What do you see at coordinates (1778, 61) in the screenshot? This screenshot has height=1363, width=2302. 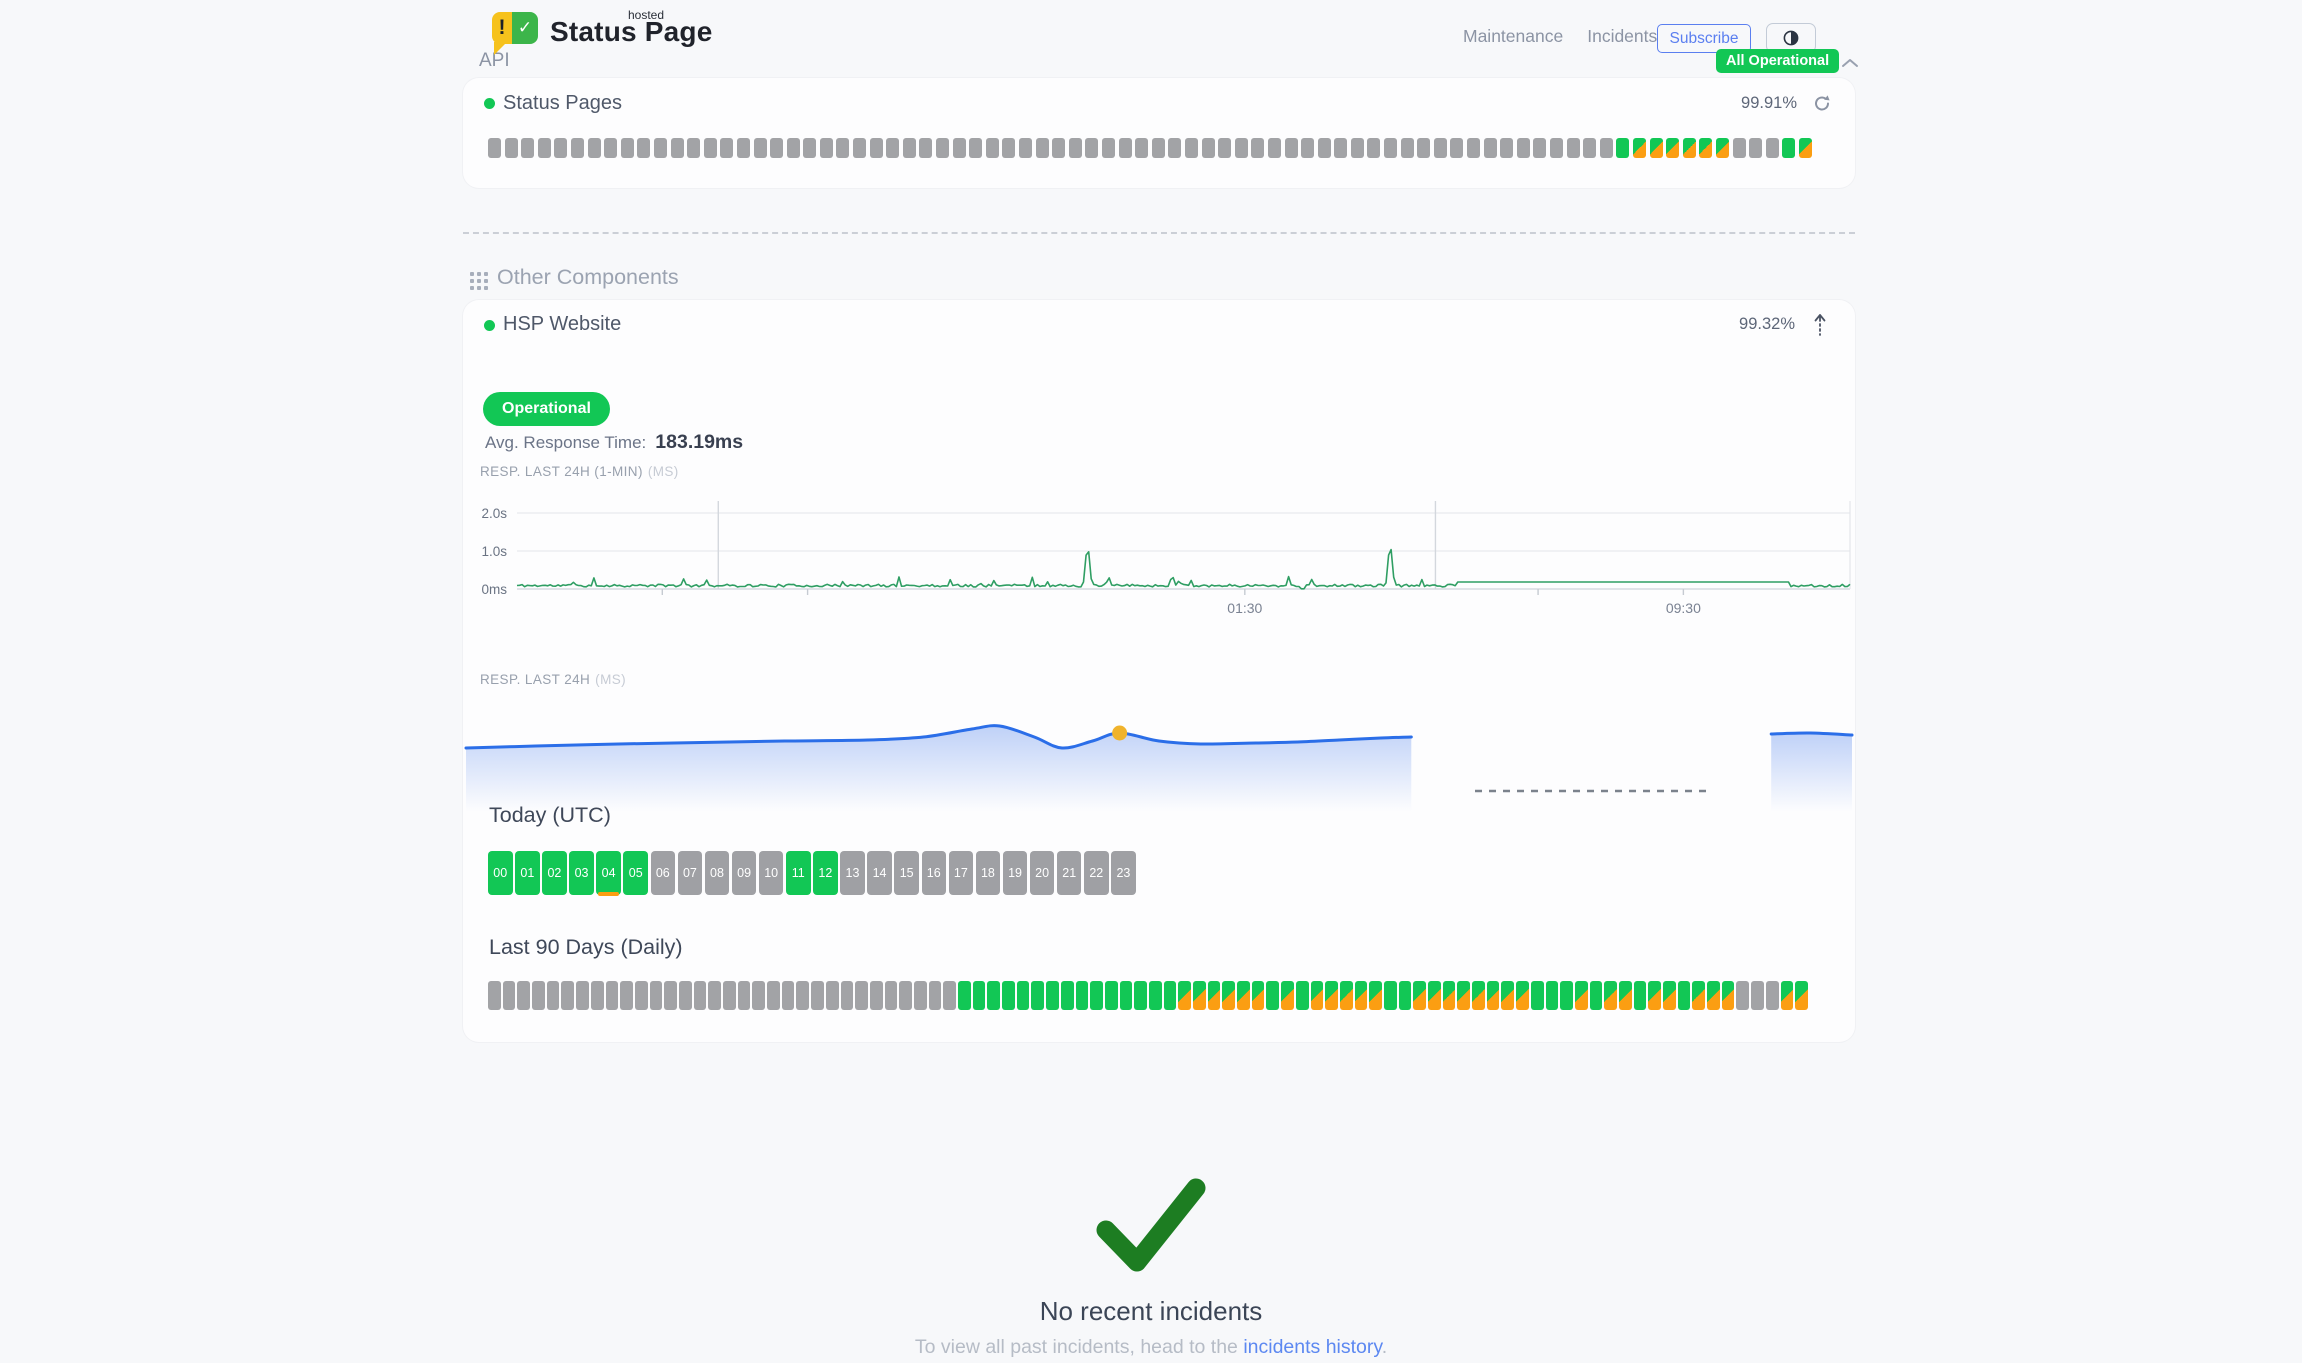 I see `overall-status-badge: All Operational` at bounding box center [1778, 61].